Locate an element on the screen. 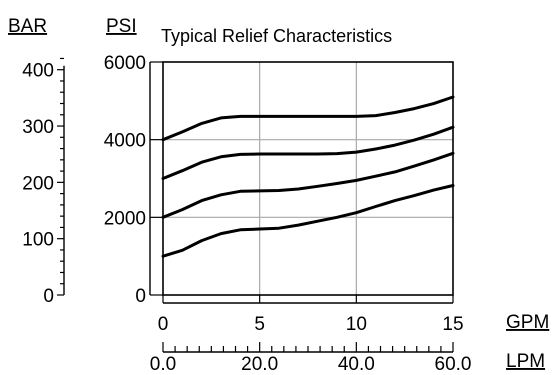 This screenshot has height=375, width=556. lpm-unit-label: LPM is located at coordinates (525, 361).